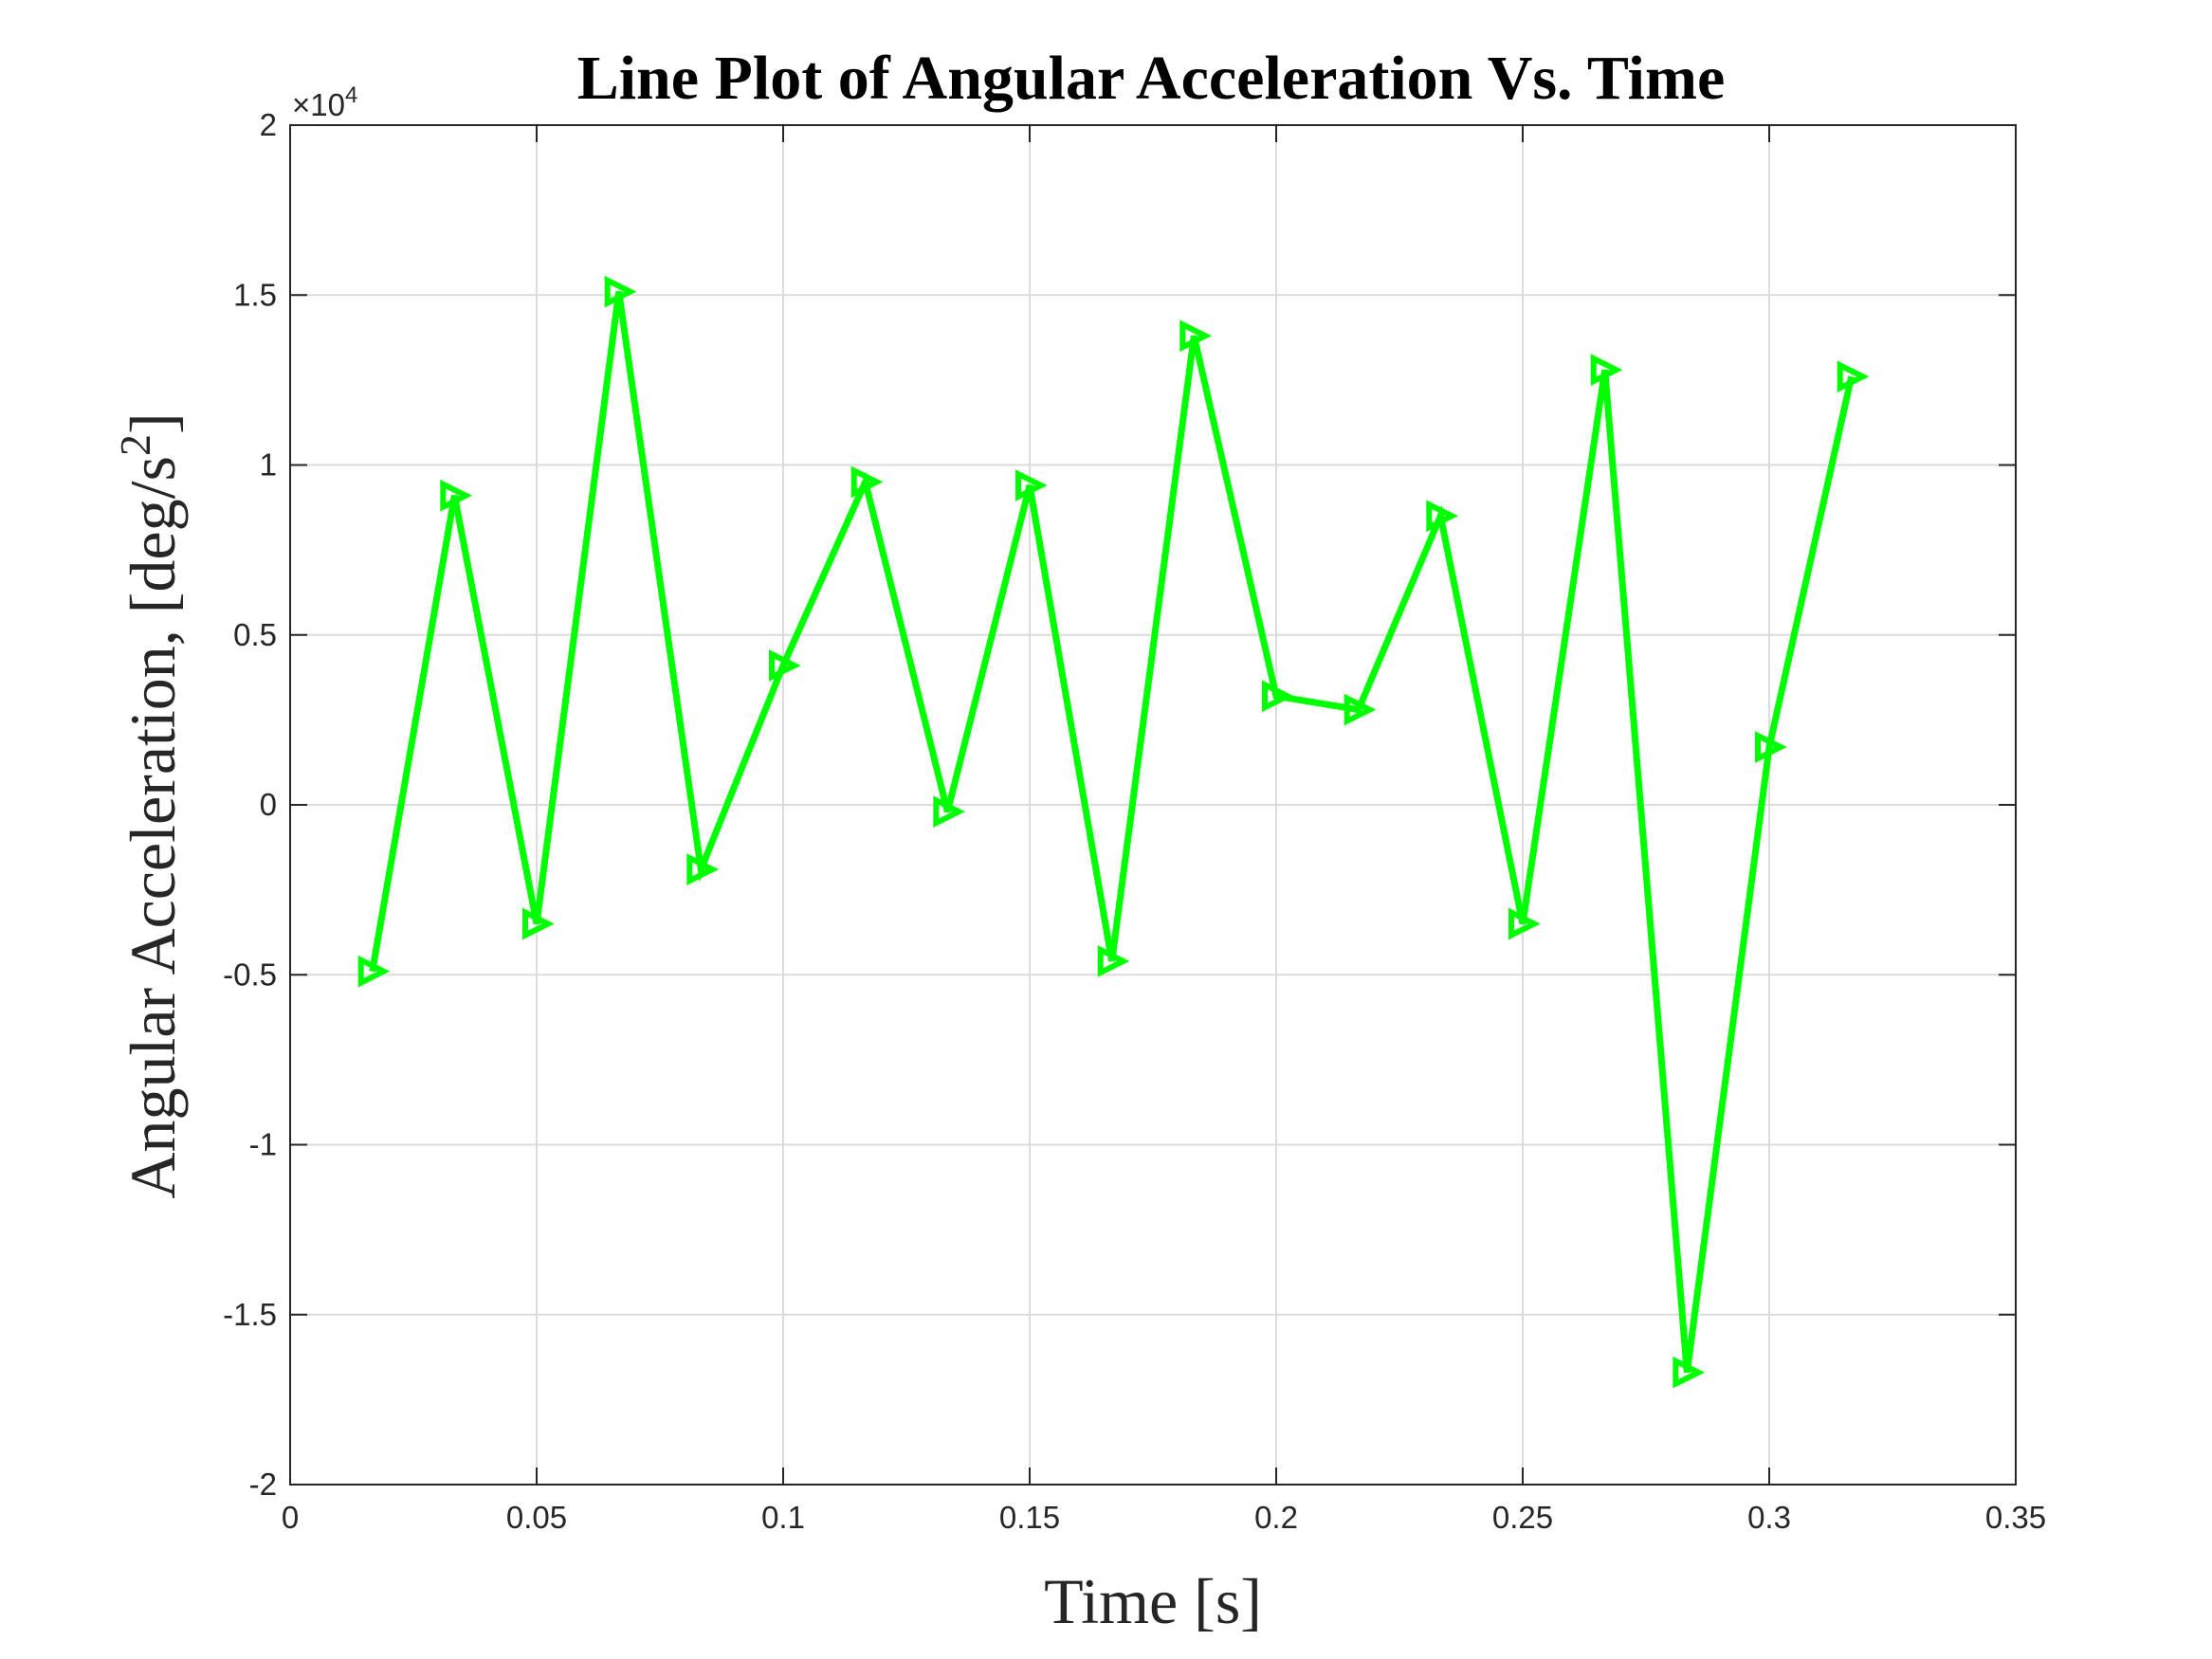 The image size is (2212, 1659). What do you see at coordinates (783, 1517) in the screenshot?
I see `x-tick-label: 0.1` at bounding box center [783, 1517].